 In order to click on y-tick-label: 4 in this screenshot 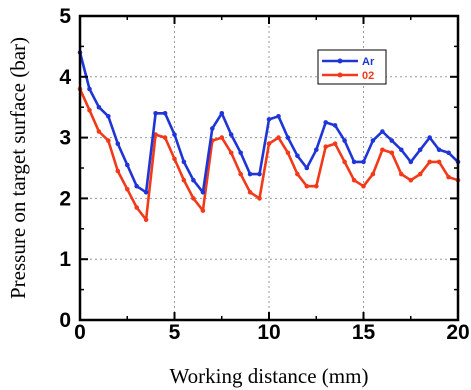, I will do `click(65, 77)`.